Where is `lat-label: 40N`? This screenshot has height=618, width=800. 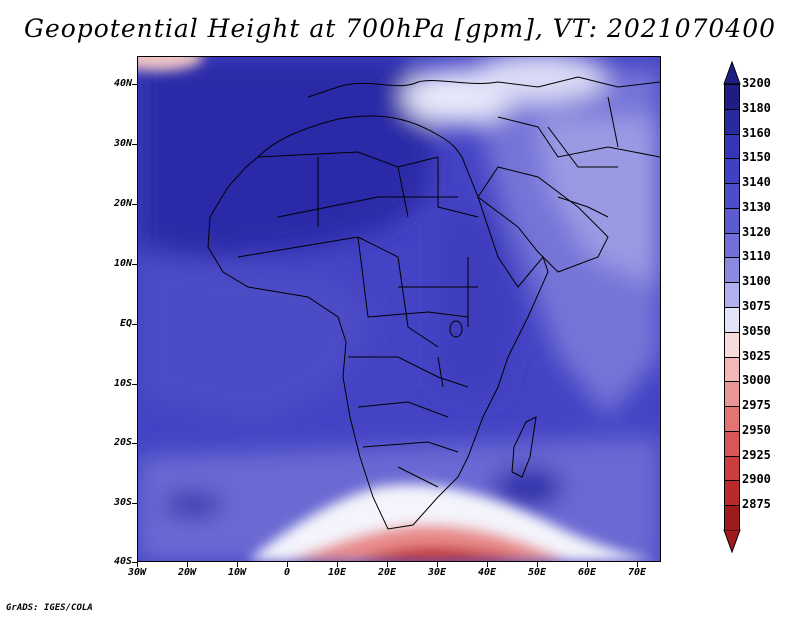
lat-label: 40N is located at coordinates (122, 83).